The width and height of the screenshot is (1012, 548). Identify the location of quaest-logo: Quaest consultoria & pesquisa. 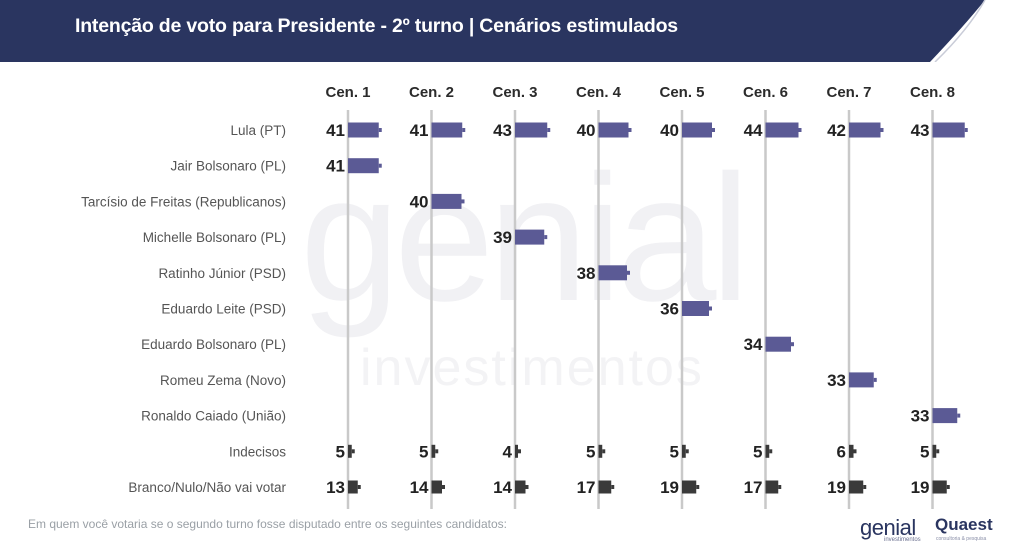
(964, 528).